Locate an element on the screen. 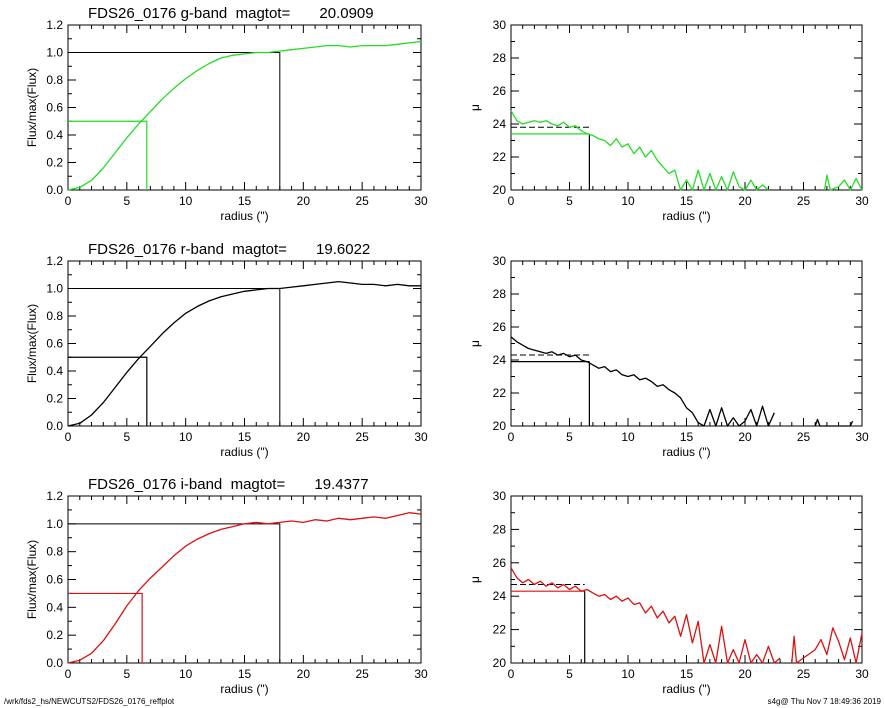 The height and width of the screenshot is (708, 885). y-tick-label: 24 is located at coordinates (500, 360).